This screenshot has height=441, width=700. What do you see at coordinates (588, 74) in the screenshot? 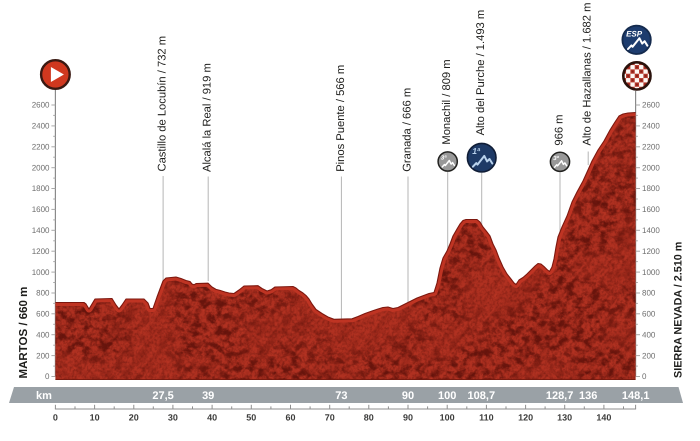
I see `svg-text: Alto de Hazallanas / 1.682 m` at bounding box center [588, 74].